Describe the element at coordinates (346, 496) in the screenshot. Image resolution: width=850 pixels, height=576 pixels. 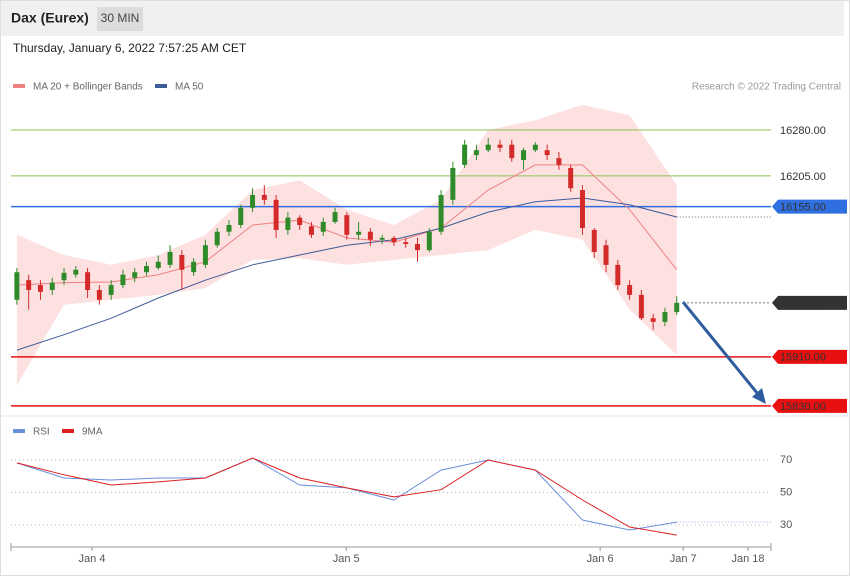
I see `indicator-line` at that location.